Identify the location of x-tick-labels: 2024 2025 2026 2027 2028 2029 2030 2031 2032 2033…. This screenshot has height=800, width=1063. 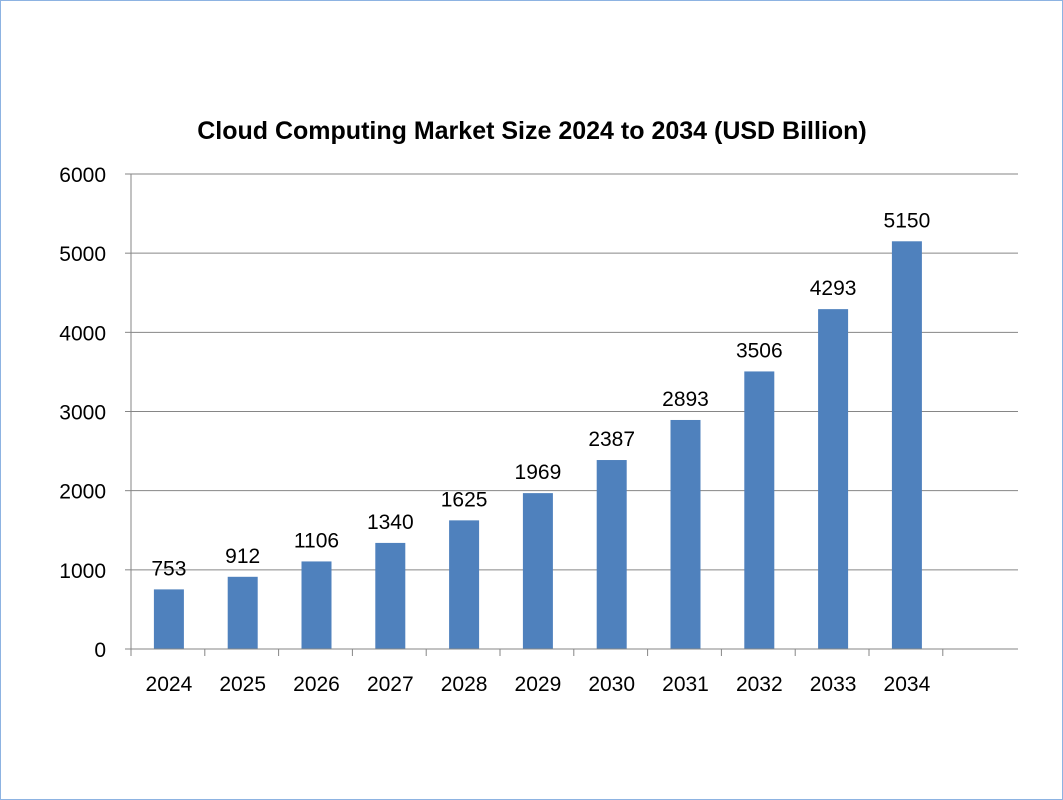
(538, 684).